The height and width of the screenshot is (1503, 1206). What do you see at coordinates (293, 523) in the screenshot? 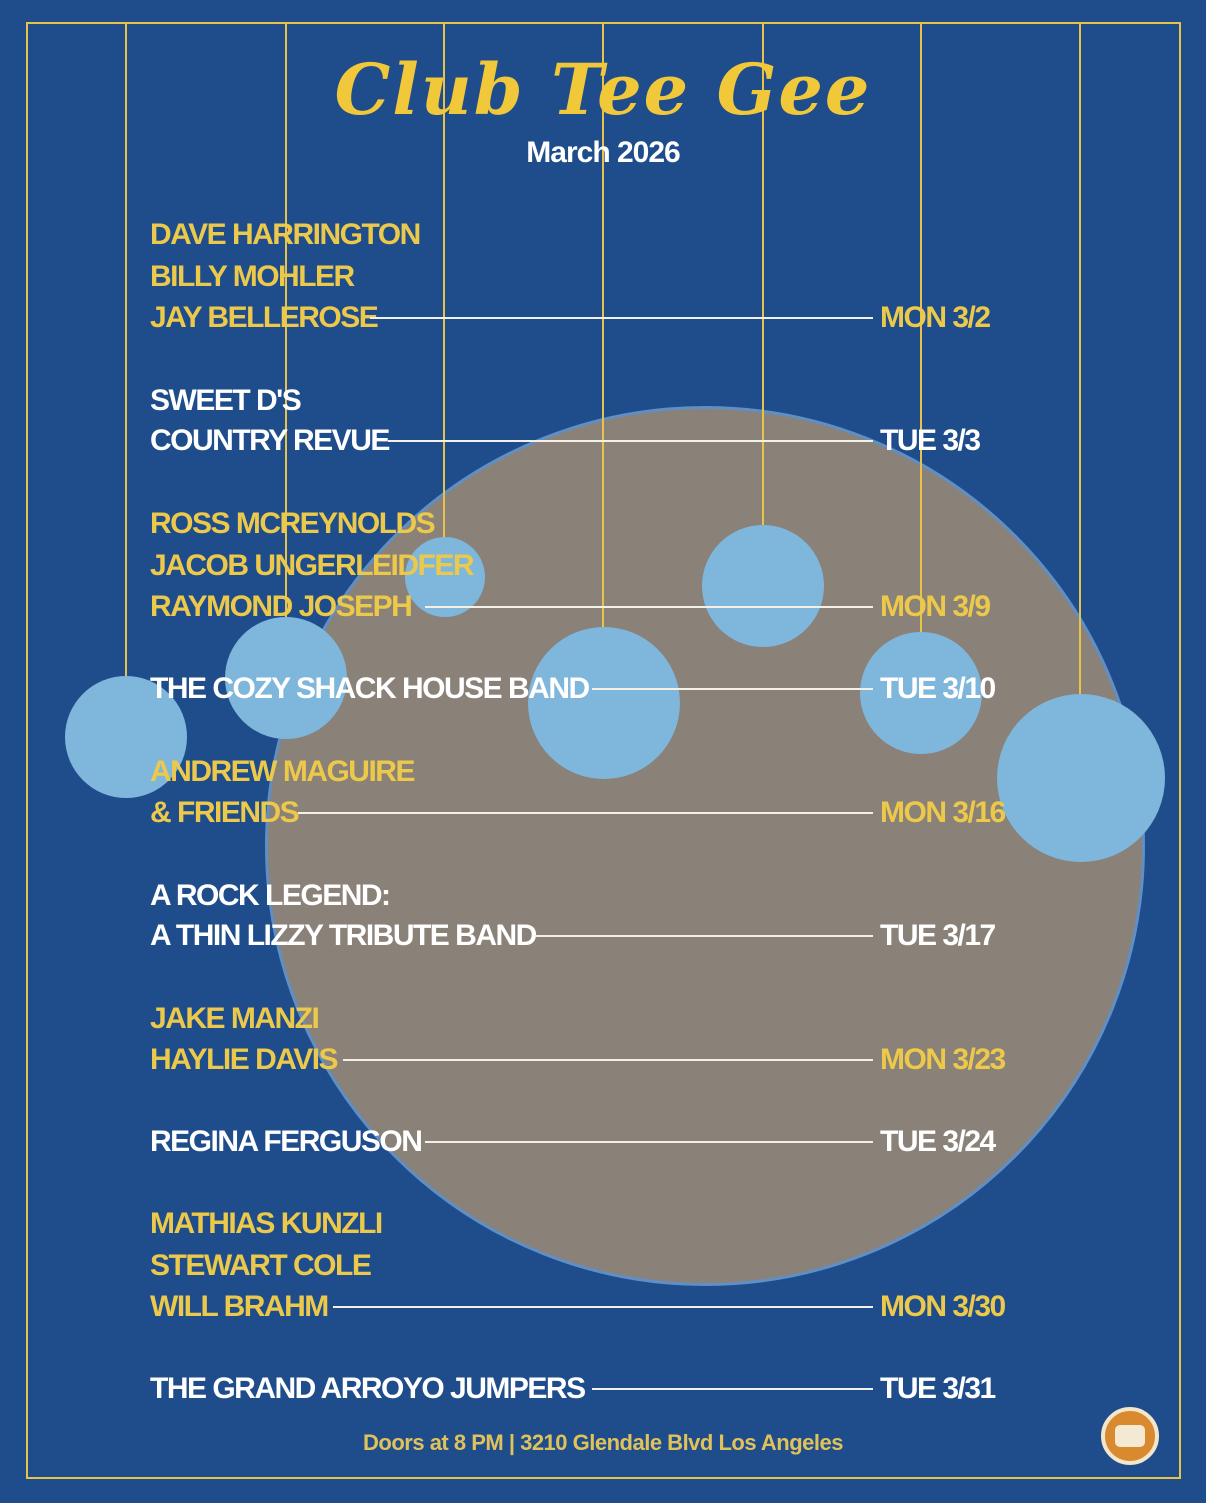
I see `show-act-line: ROSS MCREYNOLDS` at bounding box center [293, 523].